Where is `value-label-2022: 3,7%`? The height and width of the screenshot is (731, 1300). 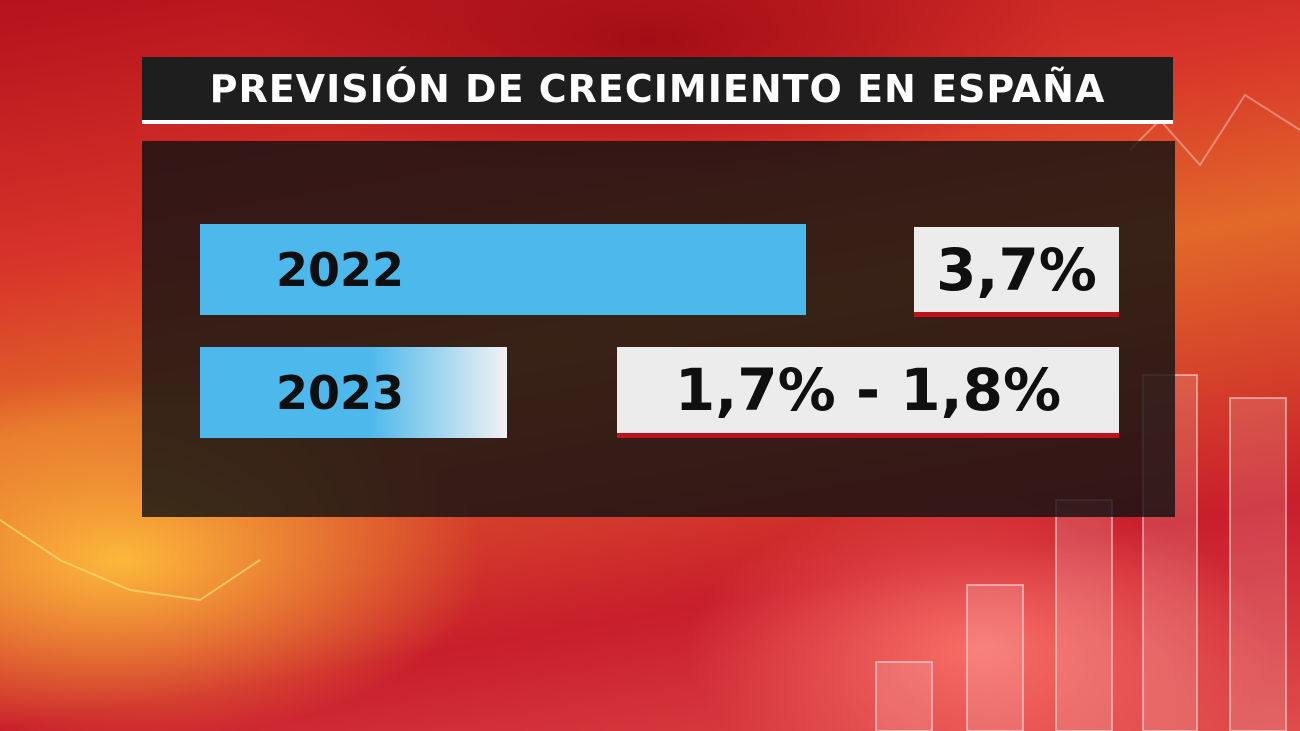 value-label-2022: 3,7% is located at coordinates (1016, 269).